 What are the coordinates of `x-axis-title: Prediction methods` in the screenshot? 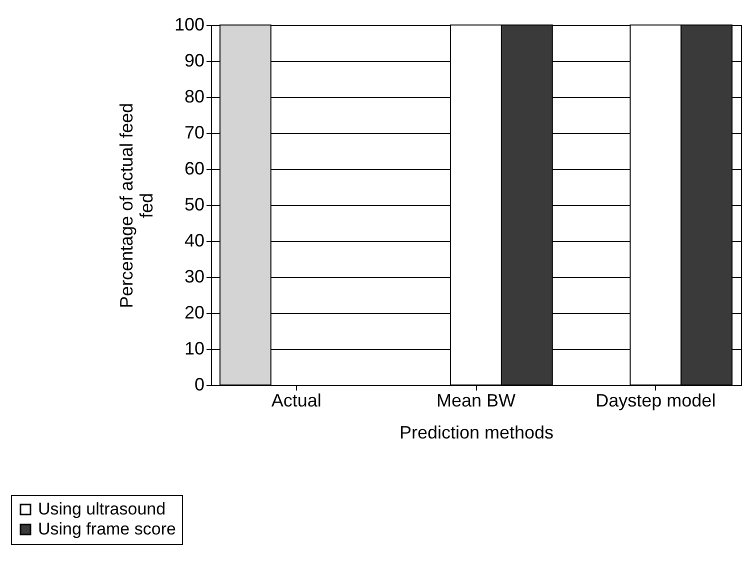 It's located at (476, 432).